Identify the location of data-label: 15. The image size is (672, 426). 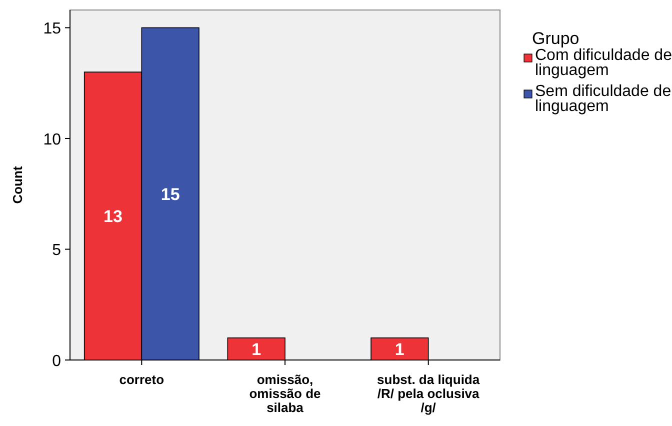
(170, 194).